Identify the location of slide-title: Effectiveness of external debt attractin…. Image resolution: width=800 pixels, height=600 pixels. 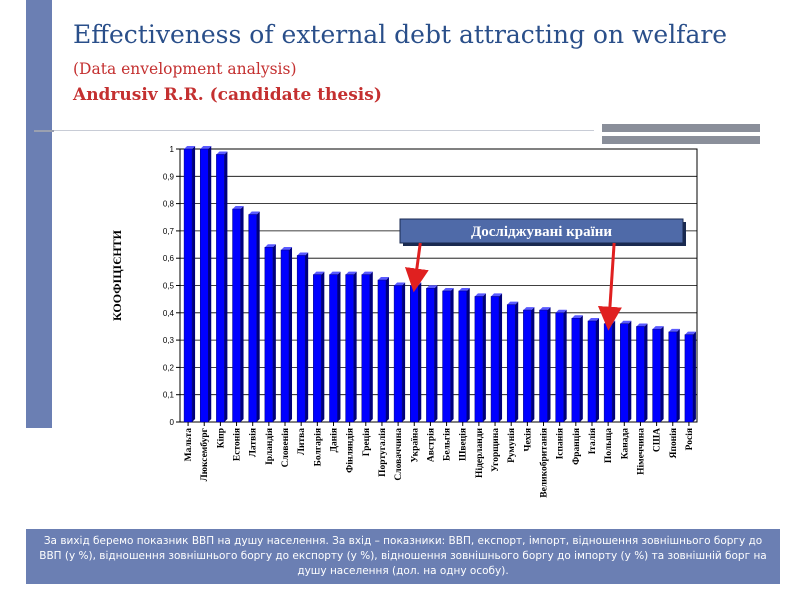
(400, 34).